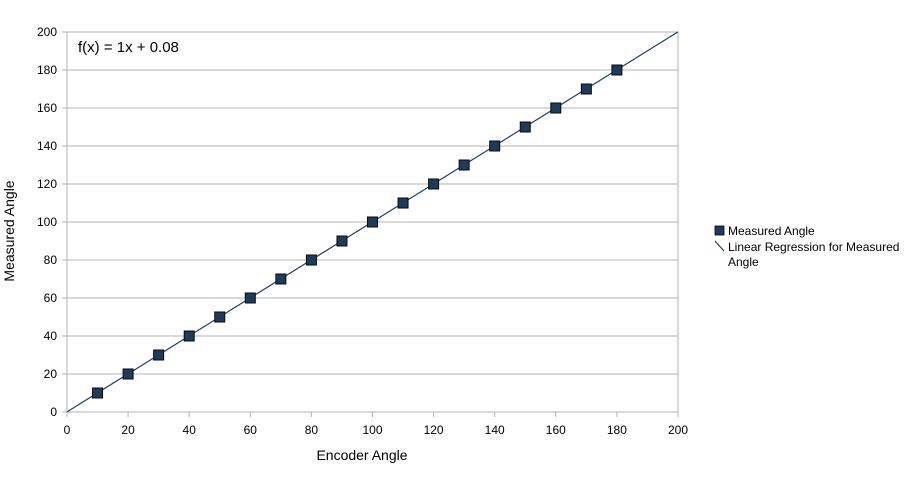 The image size is (913, 481). Describe the element at coordinates (47, 108) in the screenshot. I see `y-tick-label: 160` at that location.